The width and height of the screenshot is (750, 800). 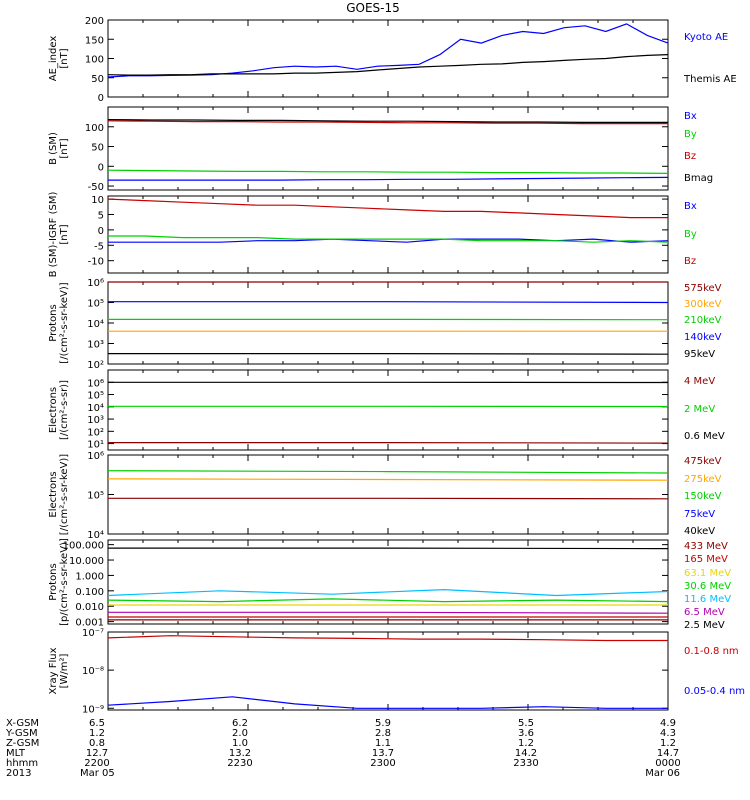 I want to click on y-axis-label: Xray Flux[W/m²], so click(x=59, y=670).